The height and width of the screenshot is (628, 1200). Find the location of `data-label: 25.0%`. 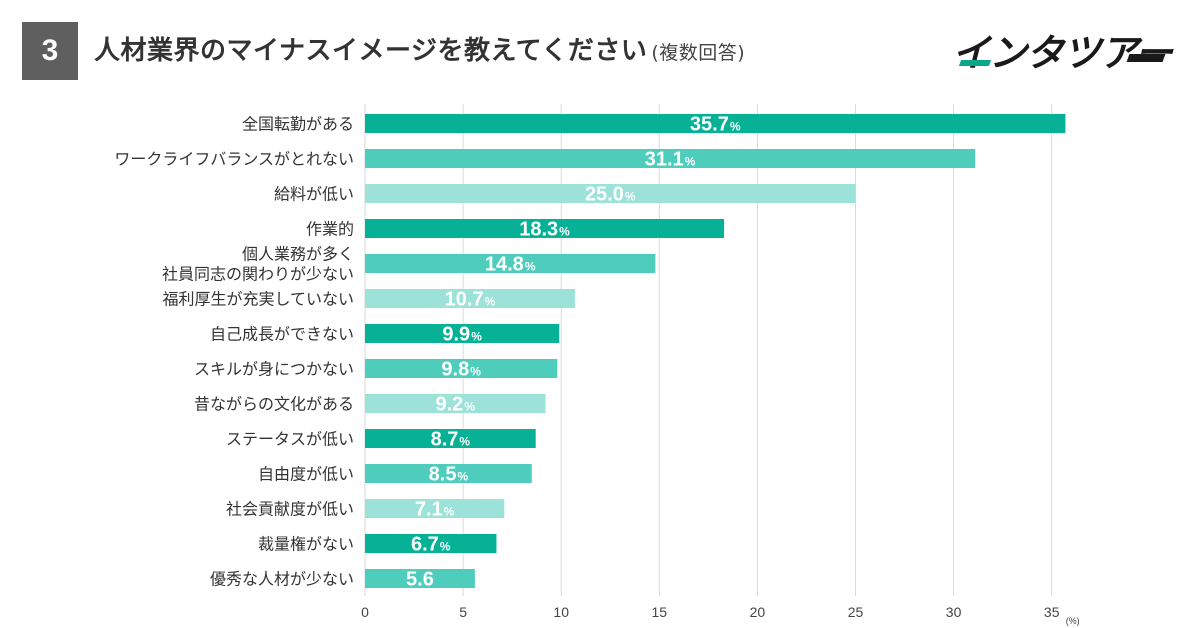

data-label: 25.0% is located at coordinates (610, 195).